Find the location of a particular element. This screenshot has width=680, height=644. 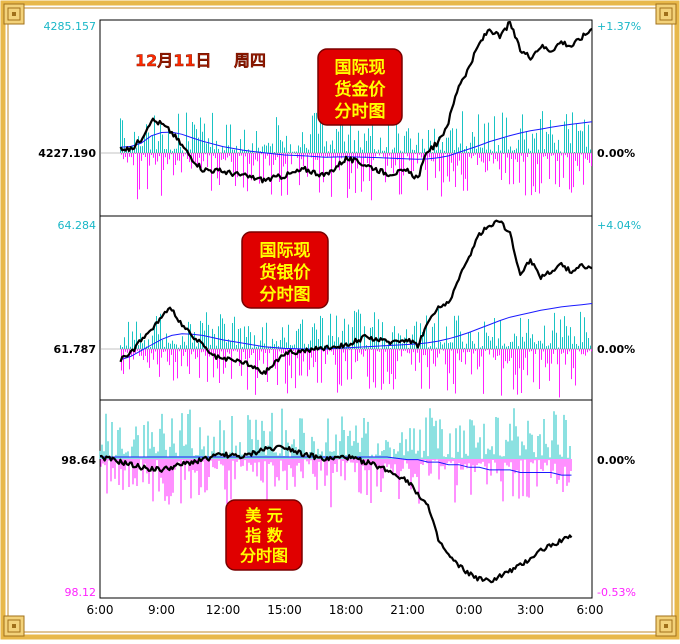

x-tick-label: 21:00 is located at coordinates (407, 610).